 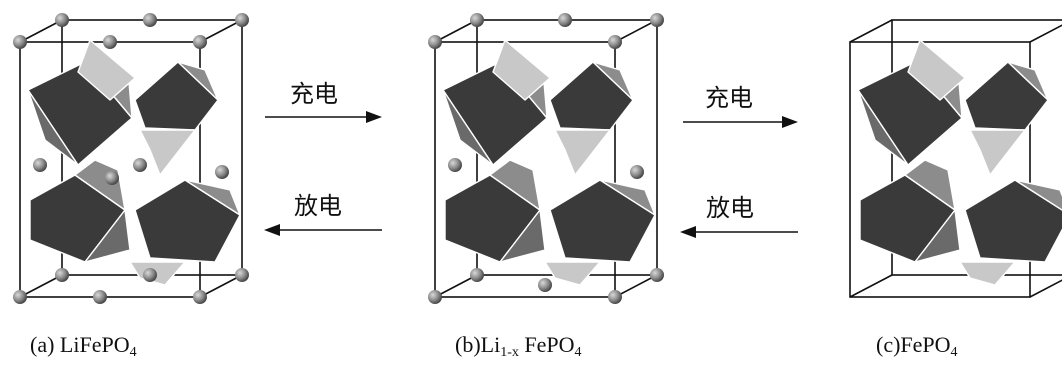 What do you see at coordinates (83, 346) in the screenshot?
I see `caption-lifepo4: (a) LiFePO4` at bounding box center [83, 346].